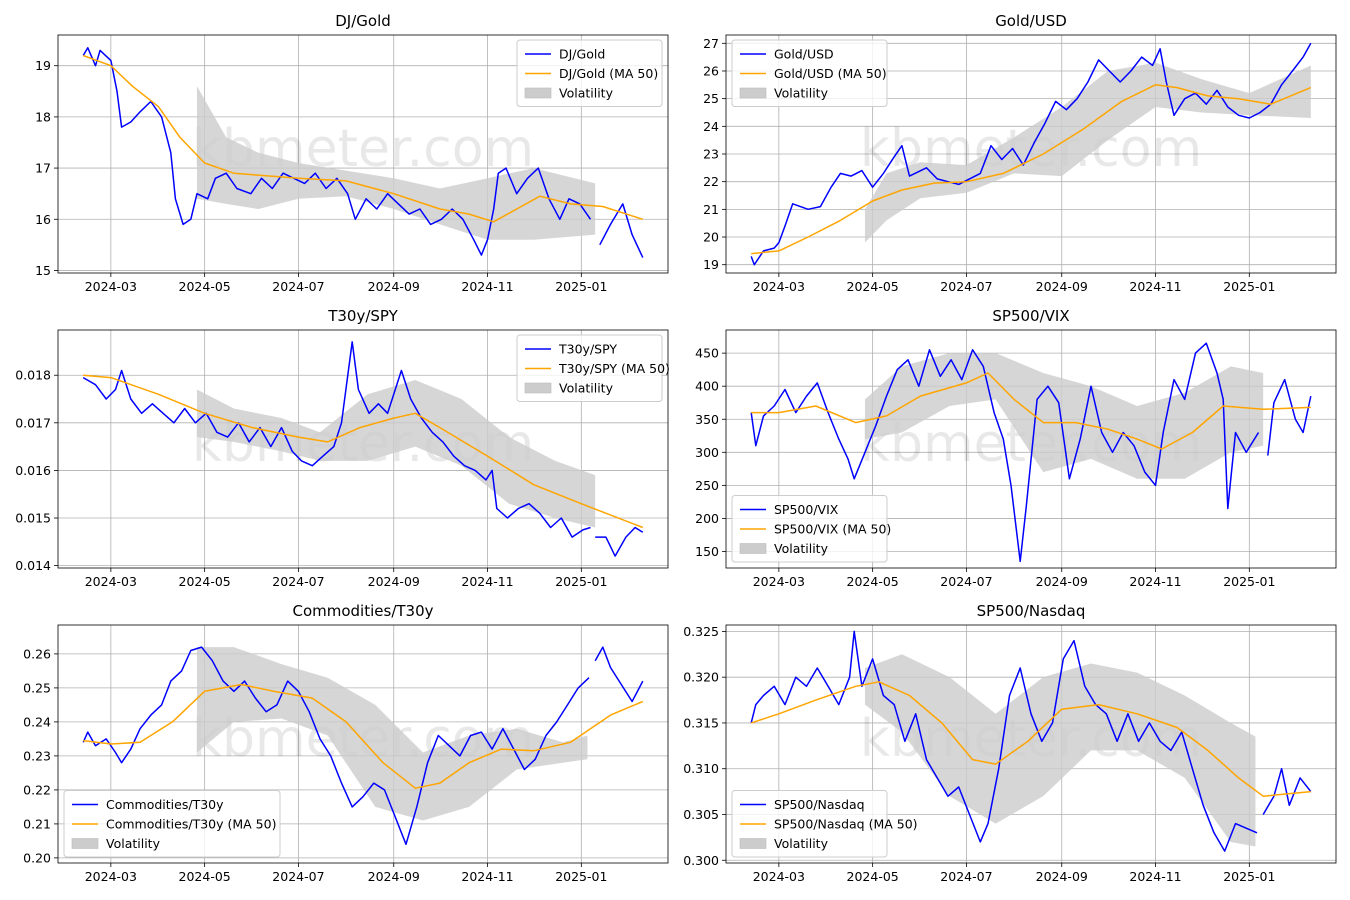  Describe the element at coordinates (707, 419) in the screenshot. I see `y-tick-label: 350` at that location.